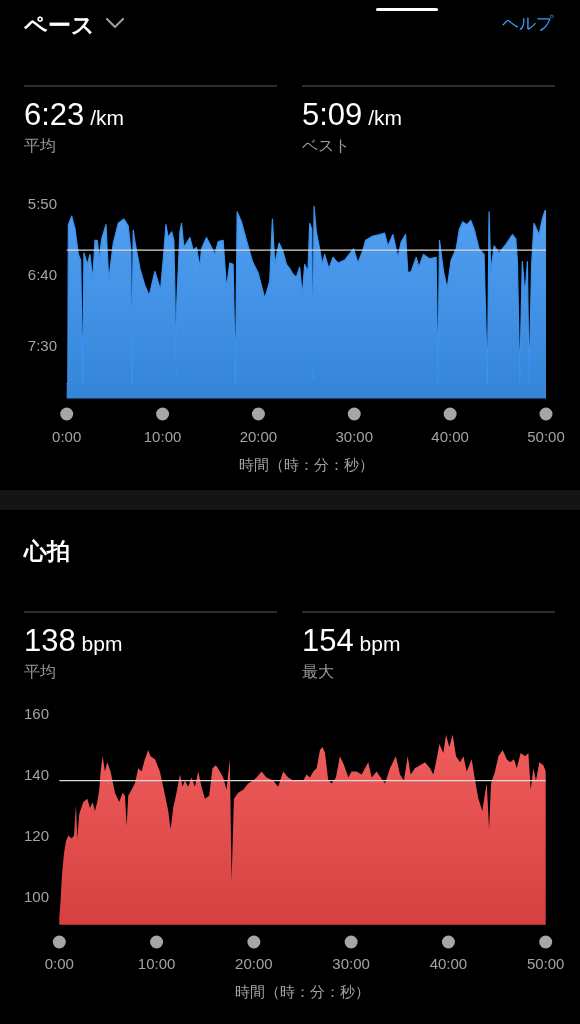  What do you see at coordinates (318, 671) in the screenshot?
I see `annotation: 最大` at bounding box center [318, 671].